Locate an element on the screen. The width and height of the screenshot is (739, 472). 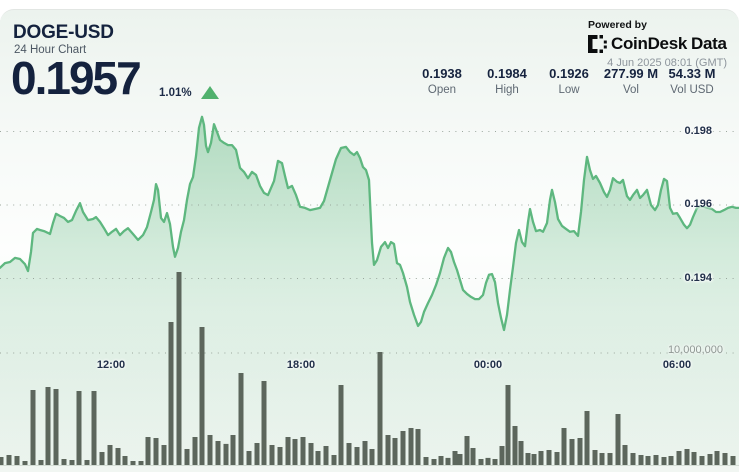
coindesk-logo: CoinDesk Data is located at coordinates (657, 44).